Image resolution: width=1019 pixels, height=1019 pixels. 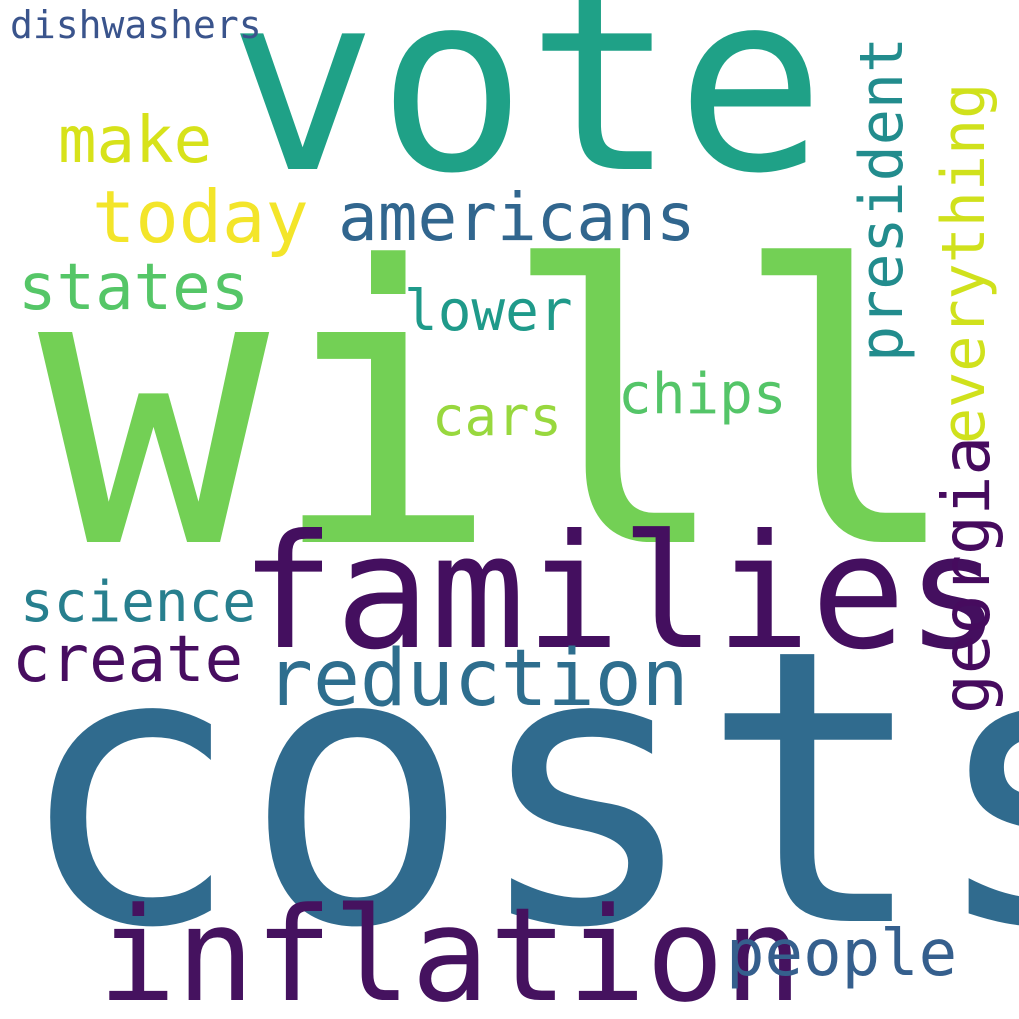 I want to click on word-cars: cars, so click(x=497, y=416).